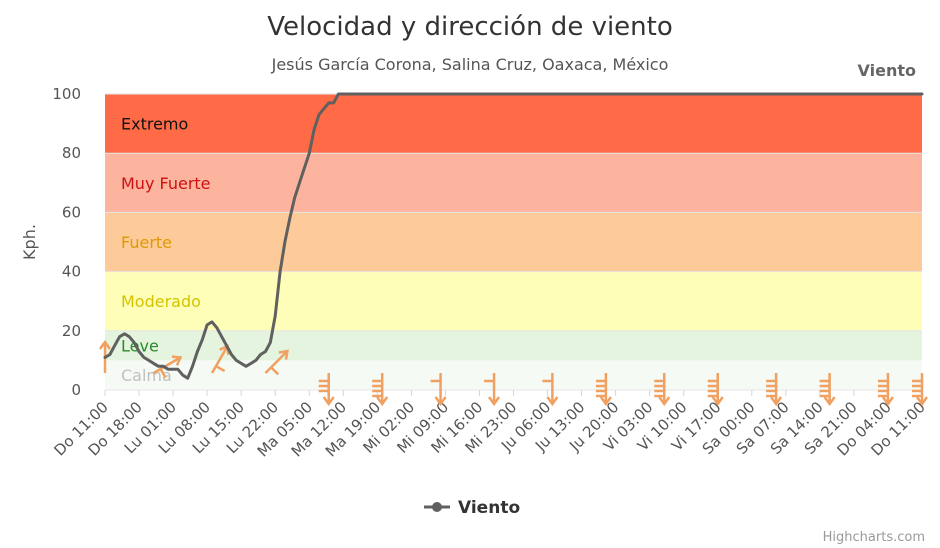 This screenshot has height=548, width=940. What do you see at coordinates (71, 212) in the screenshot?
I see `y-tick-label: 60` at bounding box center [71, 212].